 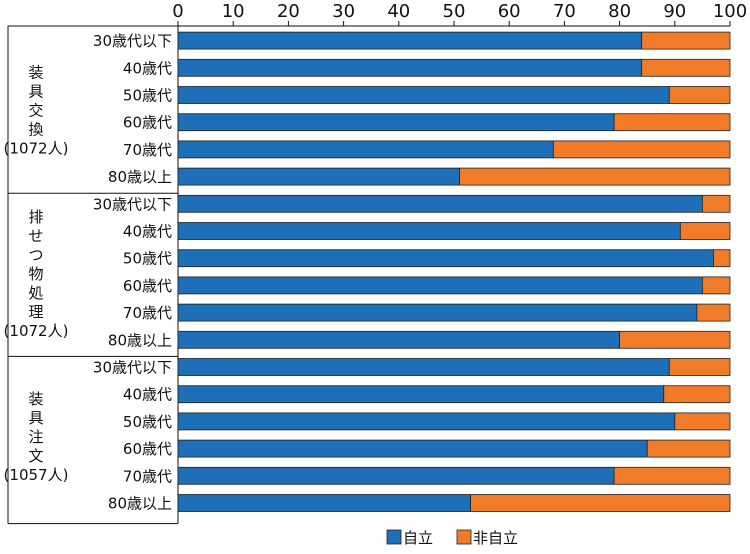 What do you see at coordinates (233, 11) in the screenshot?
I see `x-tick-label: 10` at bounding box center [233, 11].